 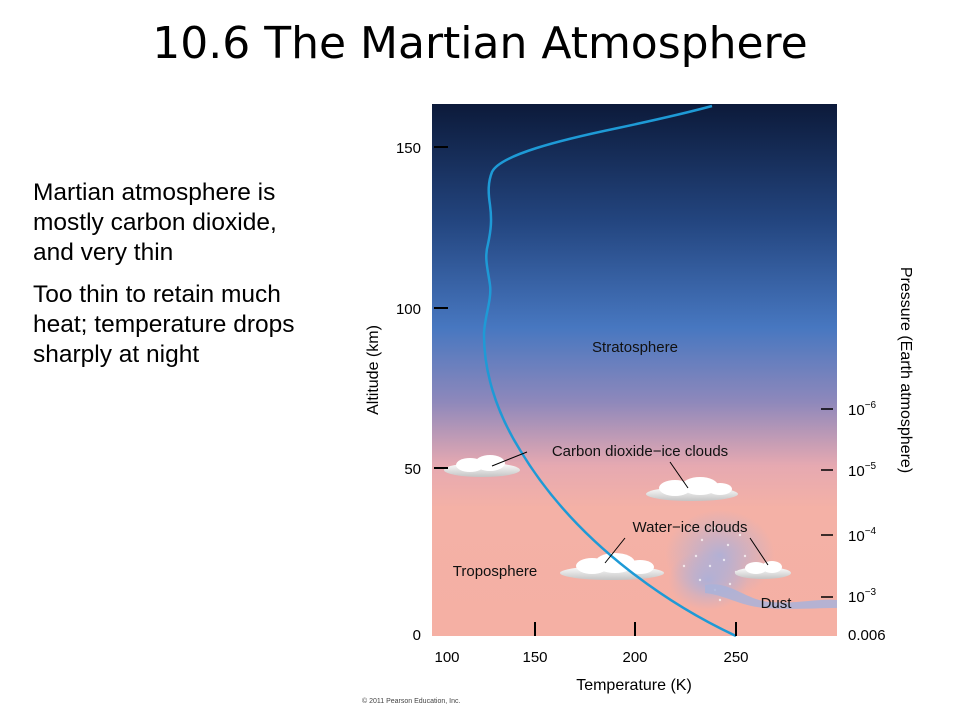 What do you see at coordinates (862, 596) in the screenshot?
I see `pressure-tick-label: 10⁻³` at bounding box center [862, 596].